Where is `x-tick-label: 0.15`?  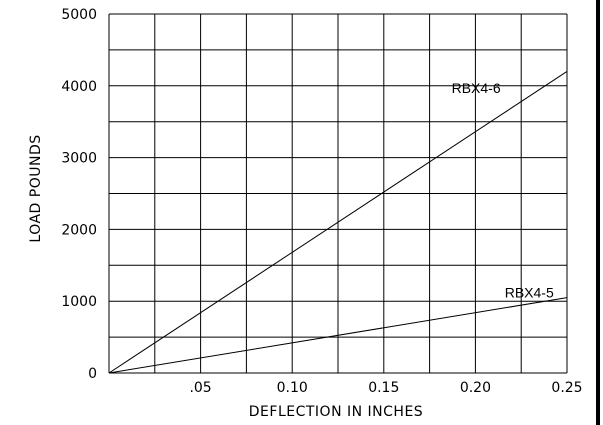
x-tick-label: 0.15 is located at coordinates (383, 388).